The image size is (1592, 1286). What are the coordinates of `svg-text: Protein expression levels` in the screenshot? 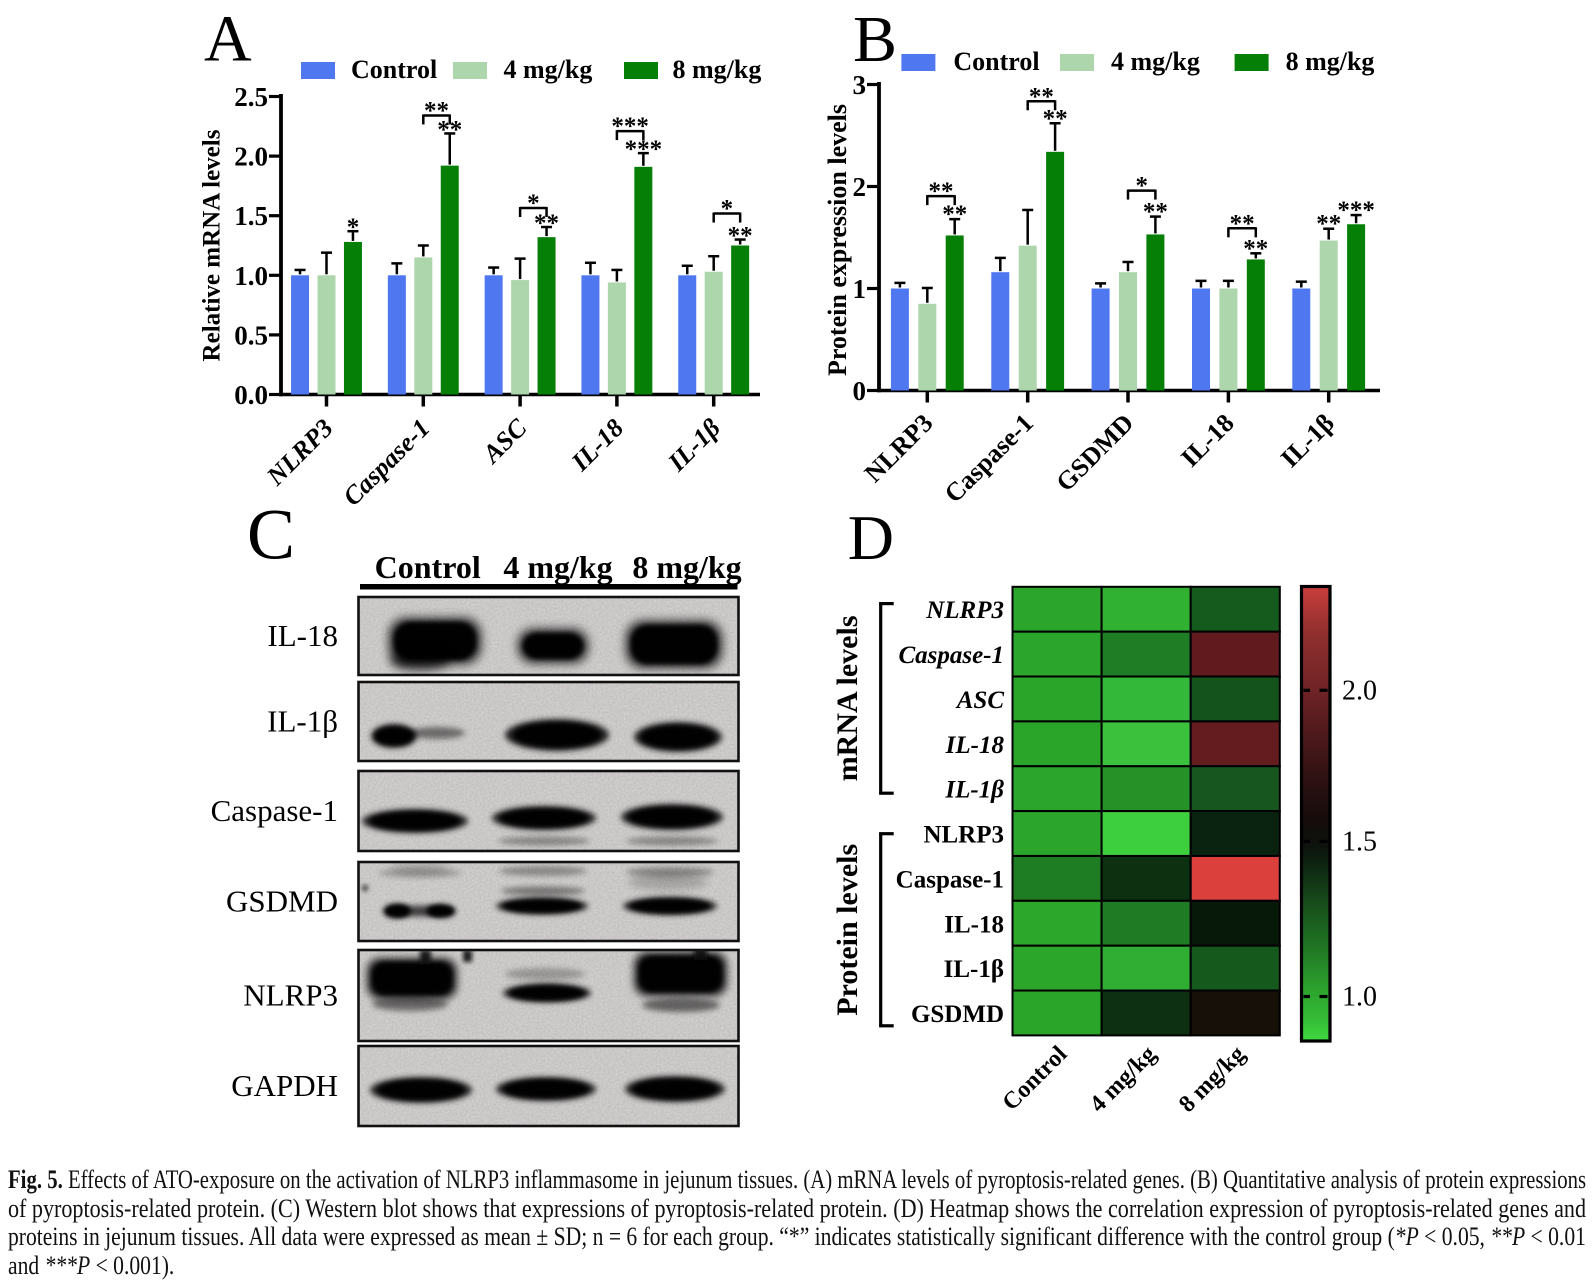 It's located at (837, 240).